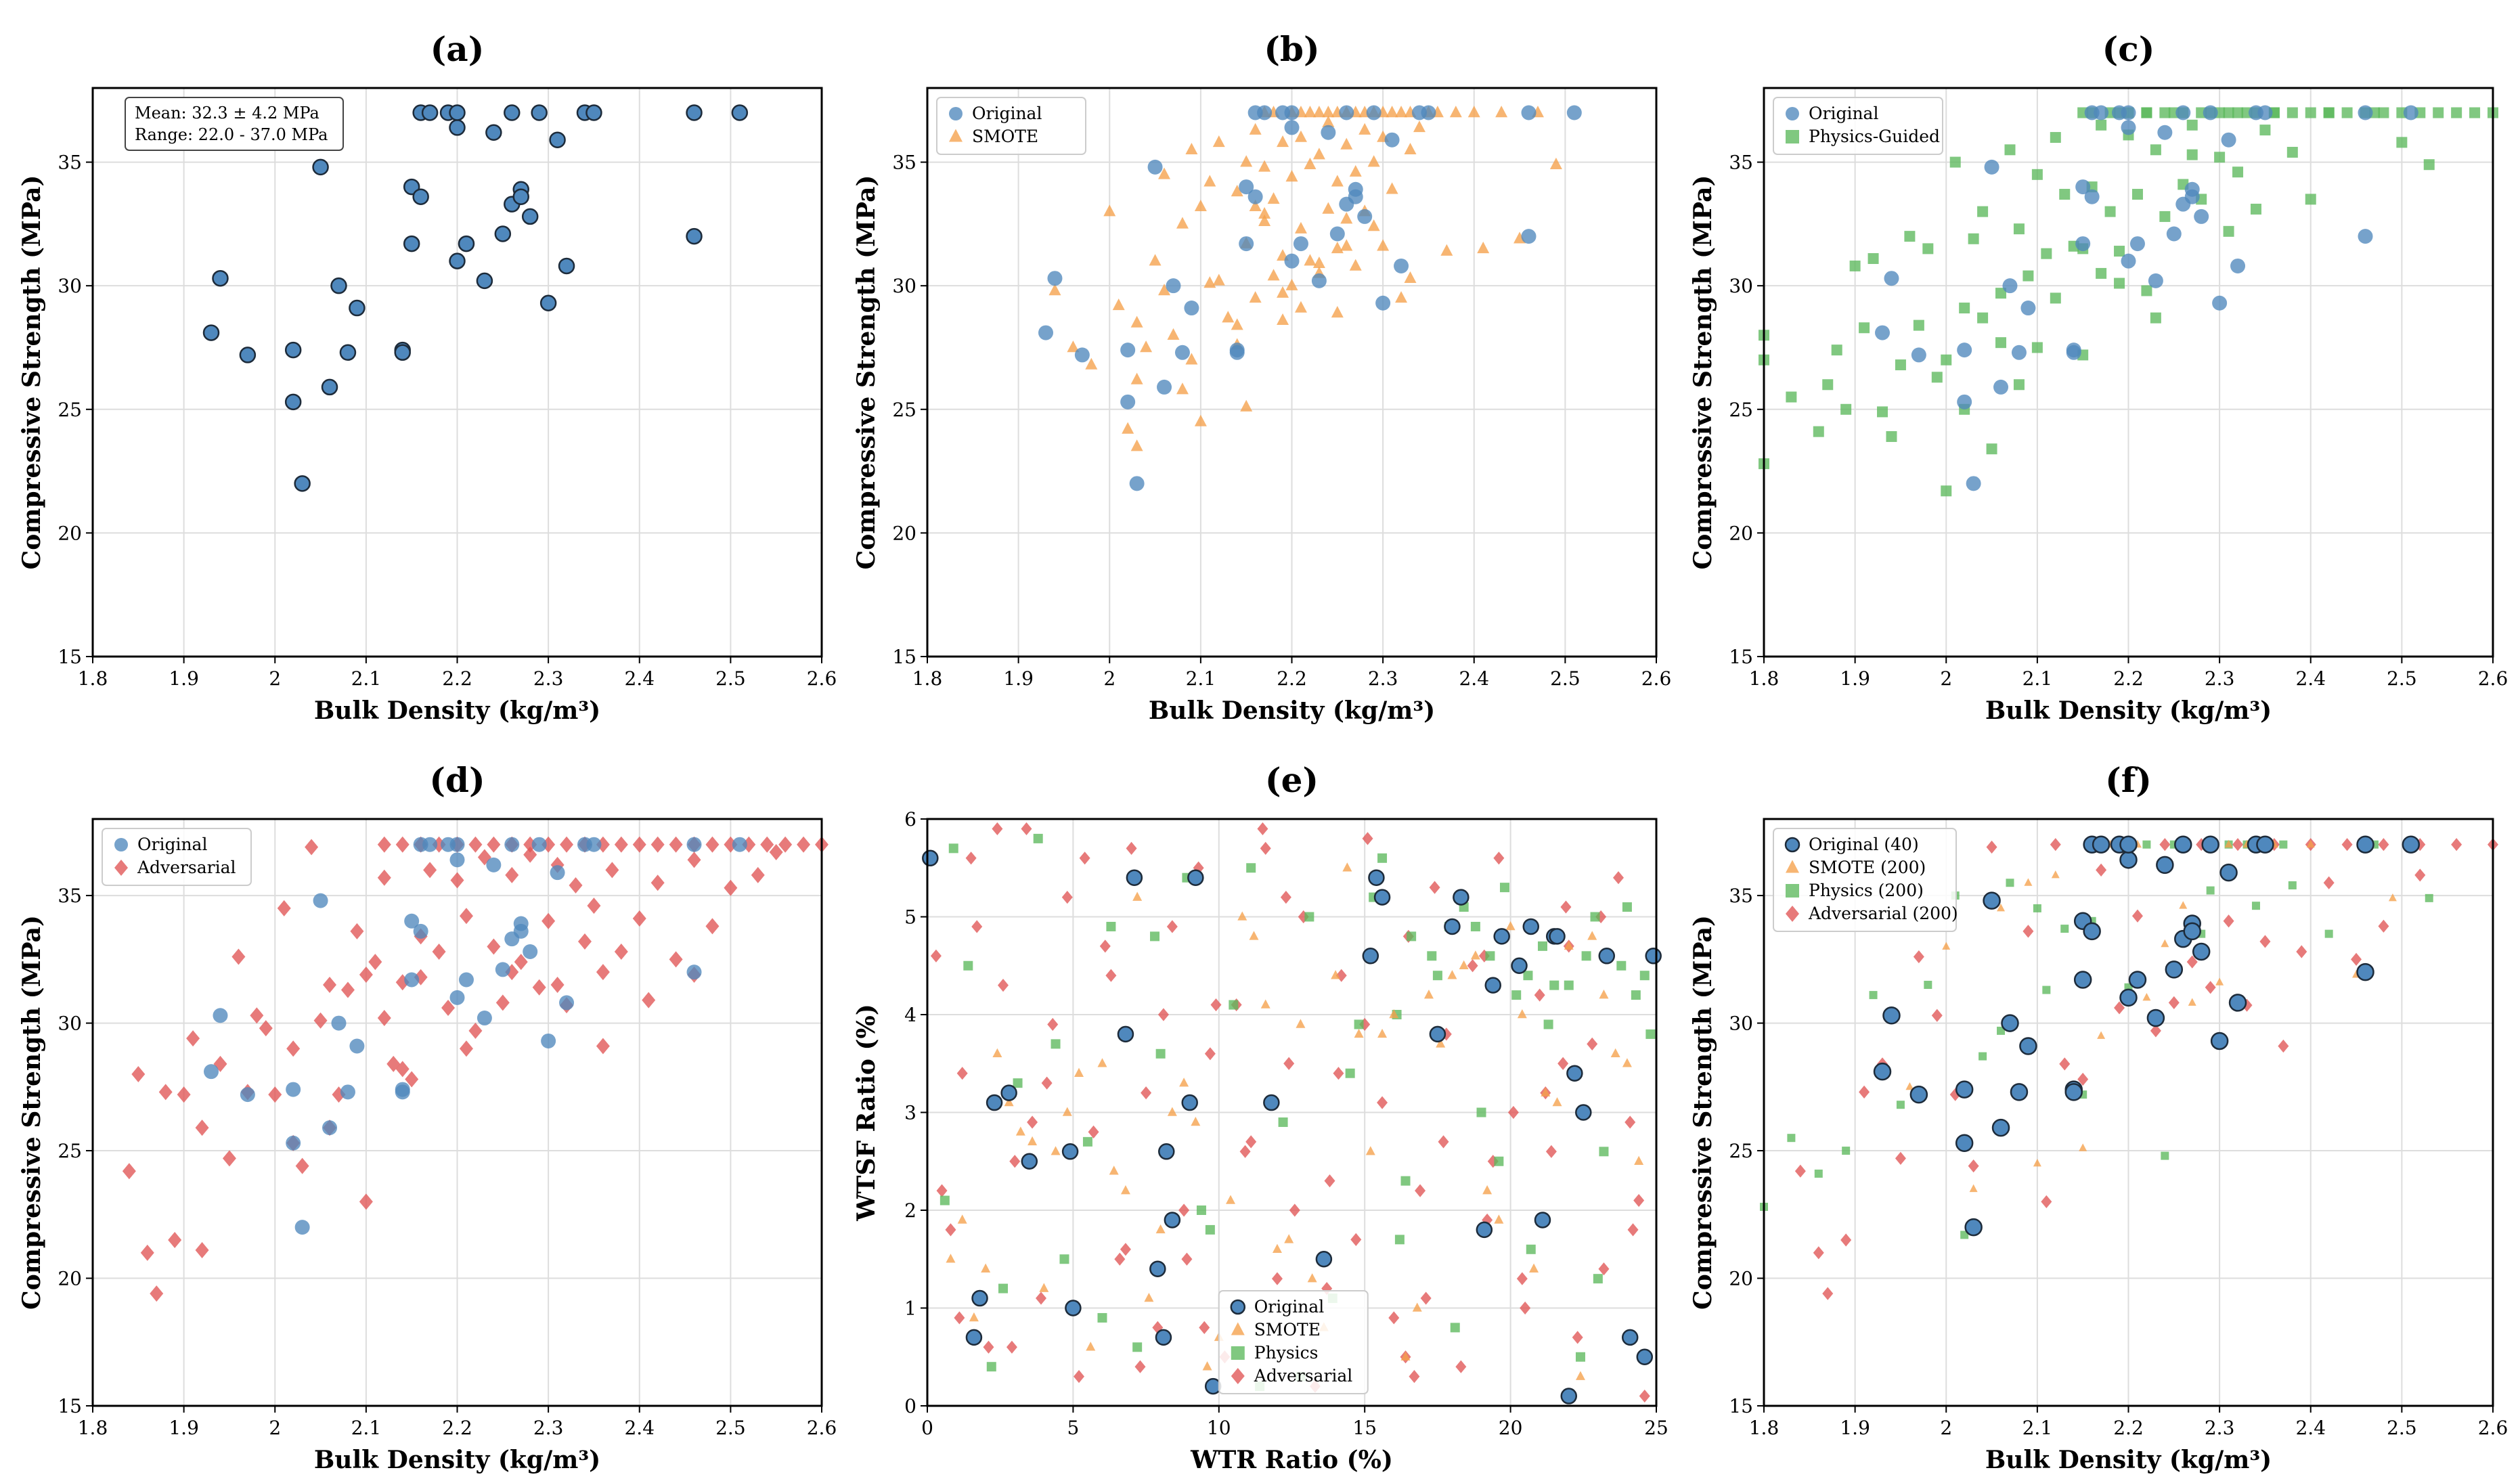 This screenshot has height=1483, width=2520. Describe the element at coordinates (910, 1113) in the screenshot. I see `y-tick-label: 3` at that location.